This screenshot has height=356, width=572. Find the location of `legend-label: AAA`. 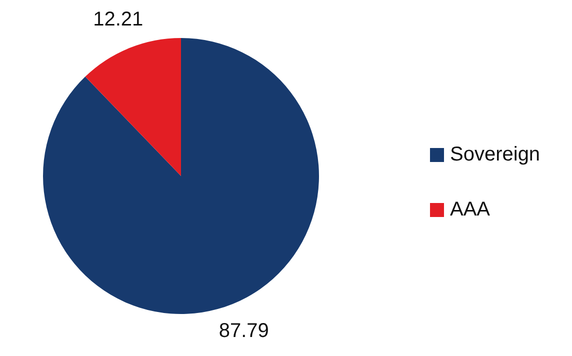

legend-label: AAA is located at coordinates (470, 209).